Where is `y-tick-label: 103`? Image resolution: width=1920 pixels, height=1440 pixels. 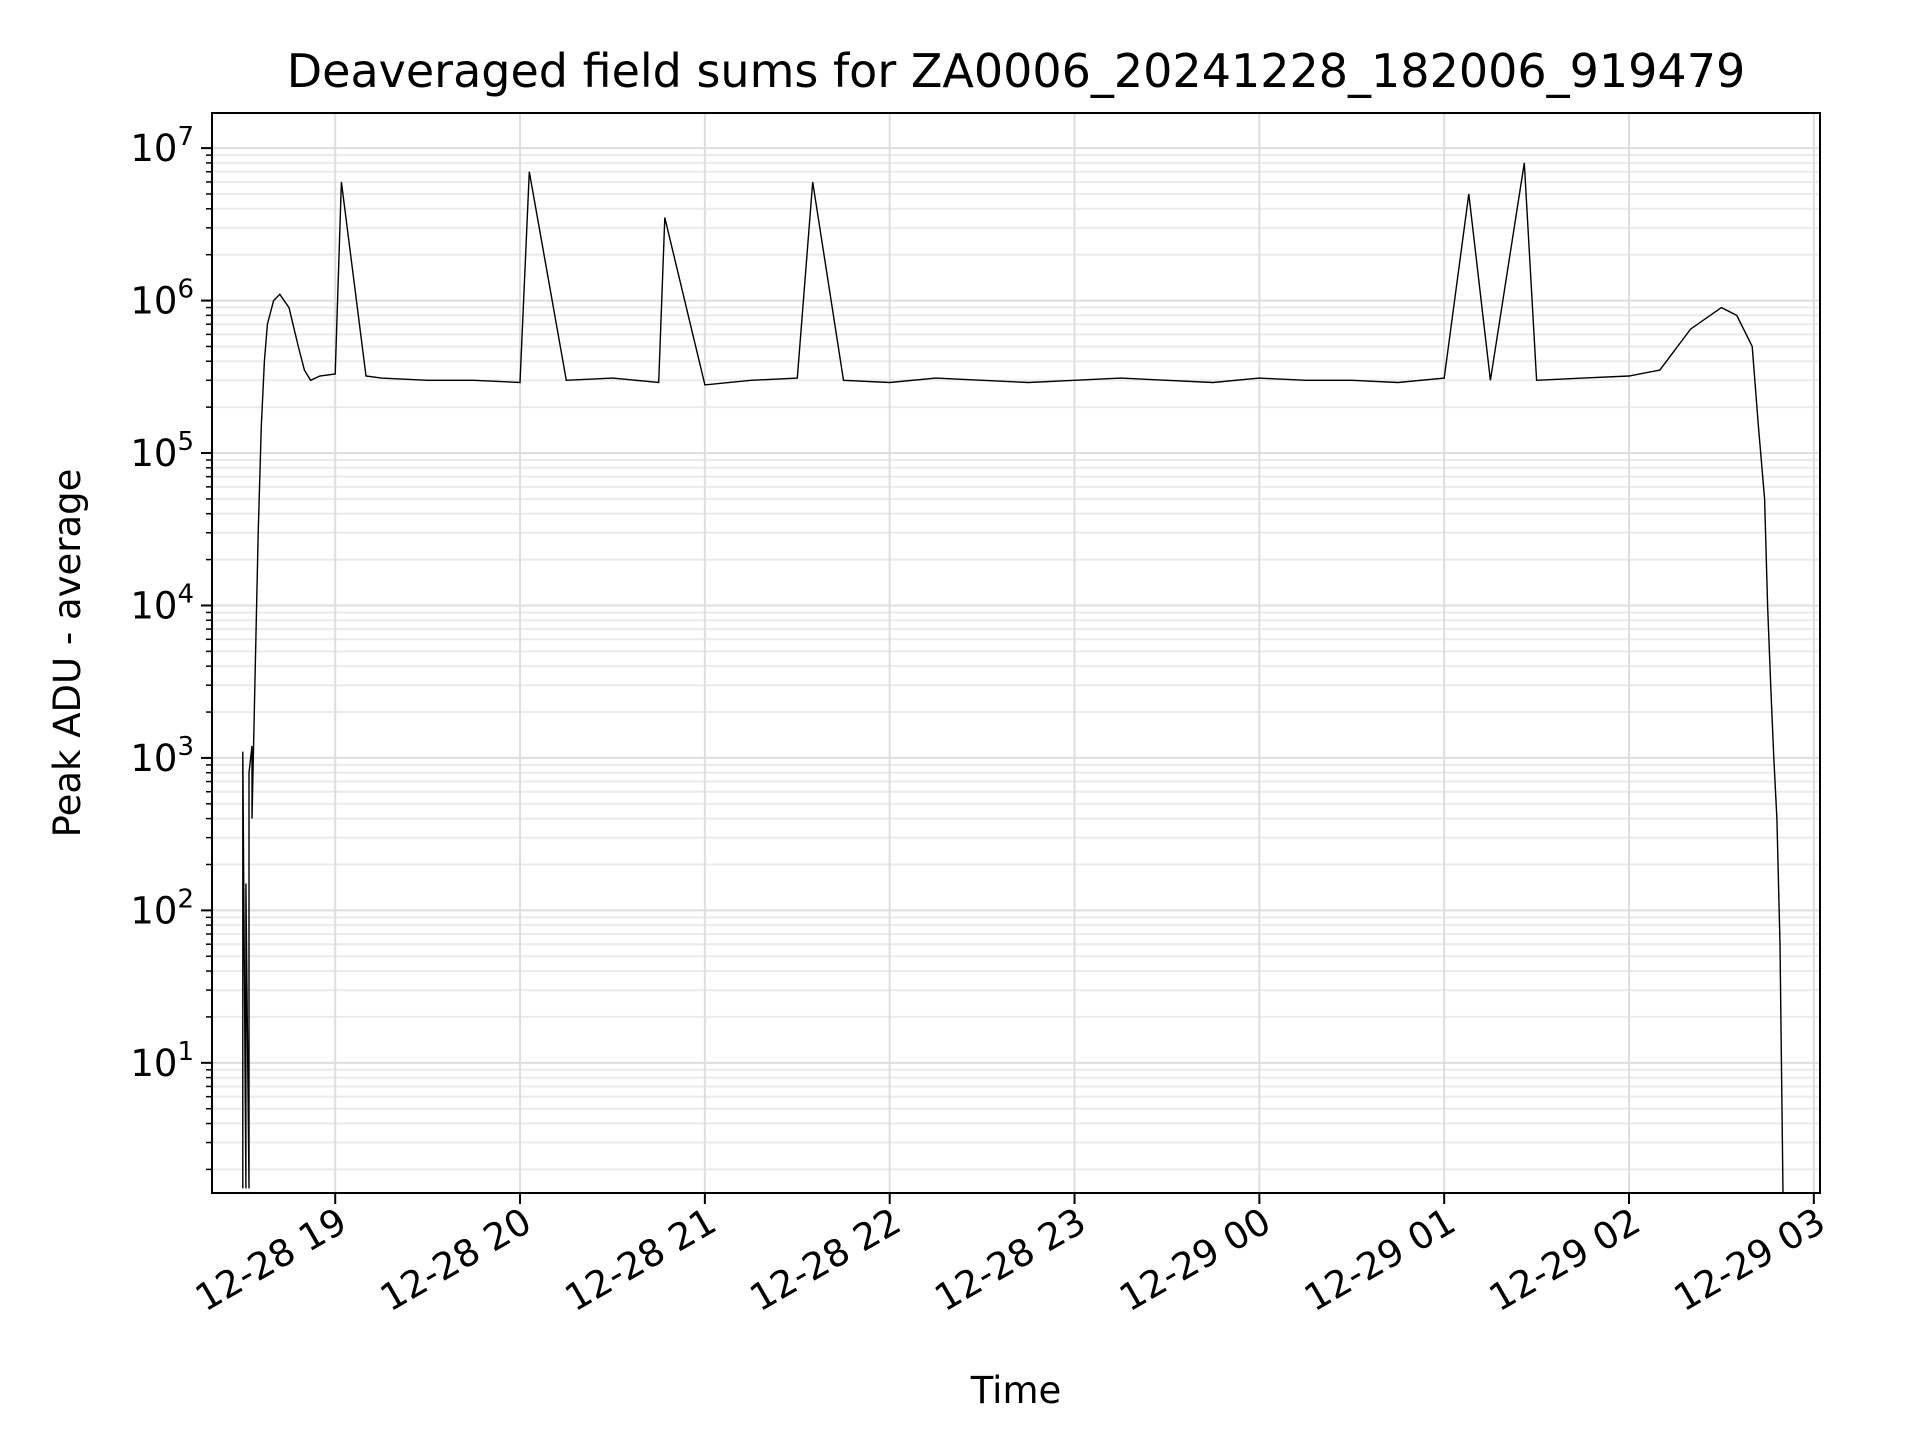 y-tick-label: 103 is located at coordinates (162, 756).